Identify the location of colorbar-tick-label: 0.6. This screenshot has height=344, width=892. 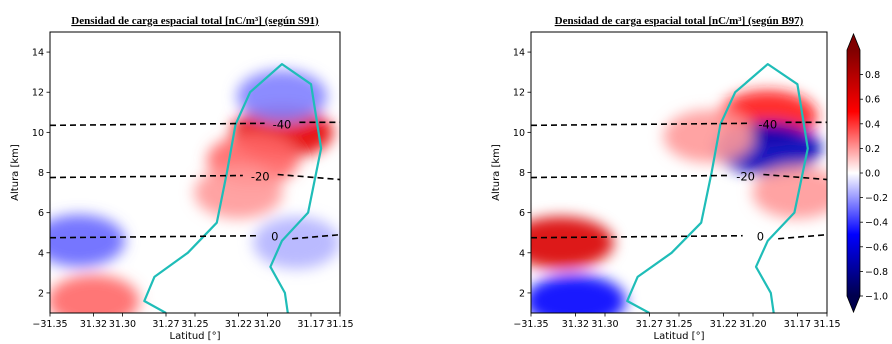
(872, 100).